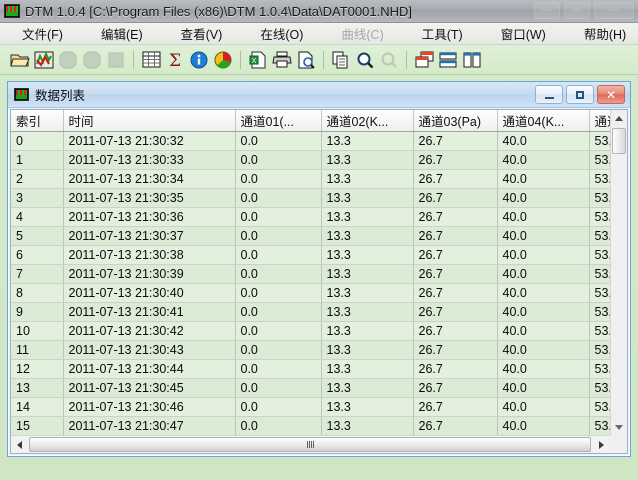 The image size is (638, 480). What do you see at coordinates (319, 95) in the screenshot?
I see `data-list-title-bar: 数据列表 ✕` at bounding box center [319, 95].